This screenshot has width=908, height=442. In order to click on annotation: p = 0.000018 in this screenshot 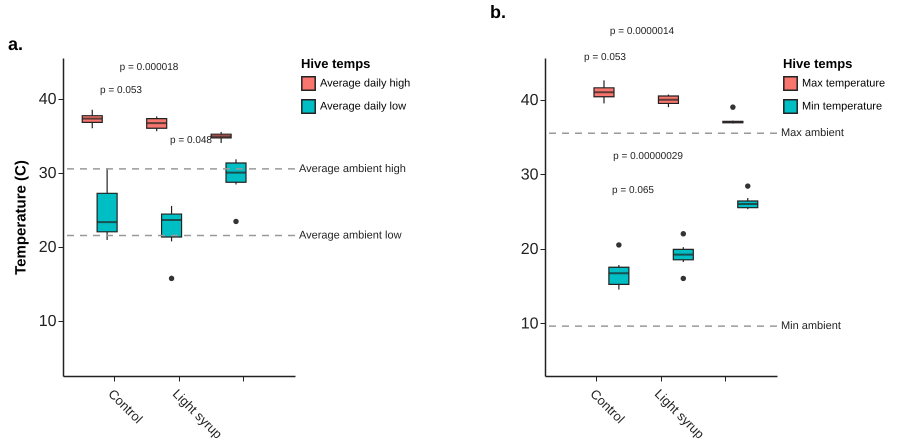, I will do `click(149, 67)`.